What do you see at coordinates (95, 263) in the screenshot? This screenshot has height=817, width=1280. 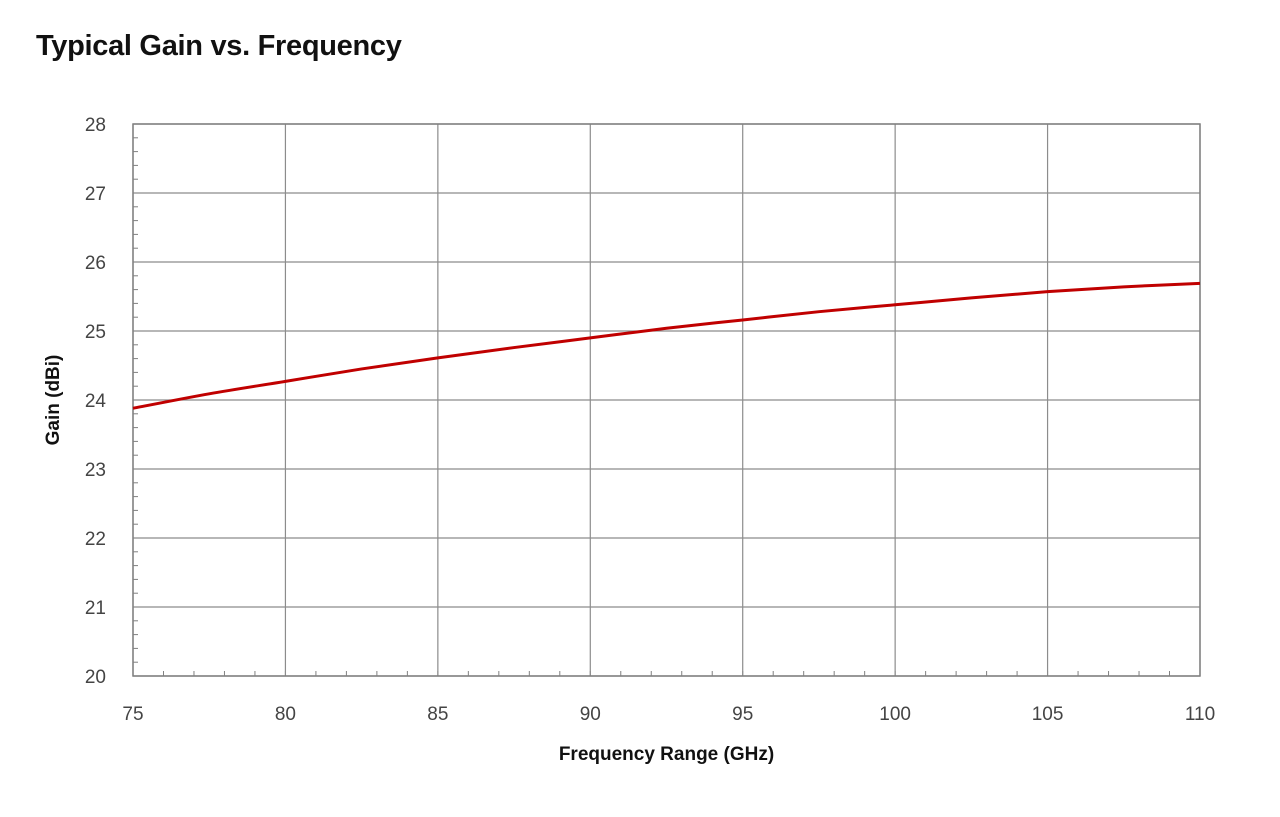 I see `y-tick-label: 26` at bounding box center [95, 263].